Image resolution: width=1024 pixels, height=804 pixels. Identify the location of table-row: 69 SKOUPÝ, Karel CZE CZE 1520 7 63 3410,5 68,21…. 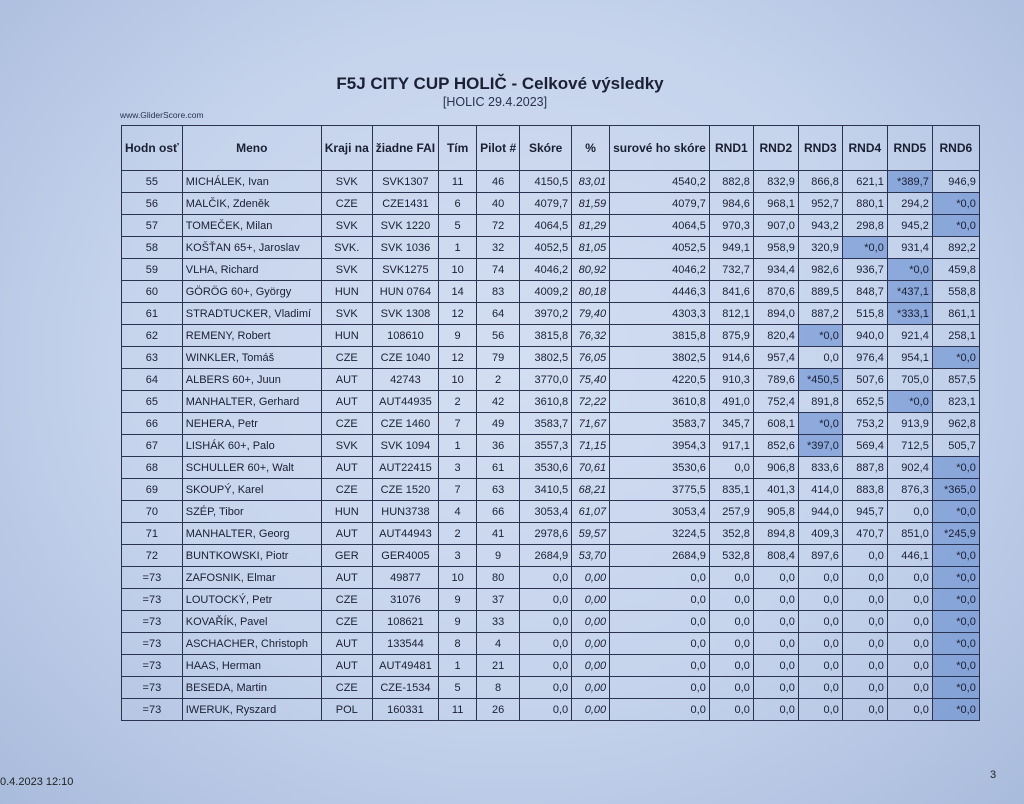
(550, 489).